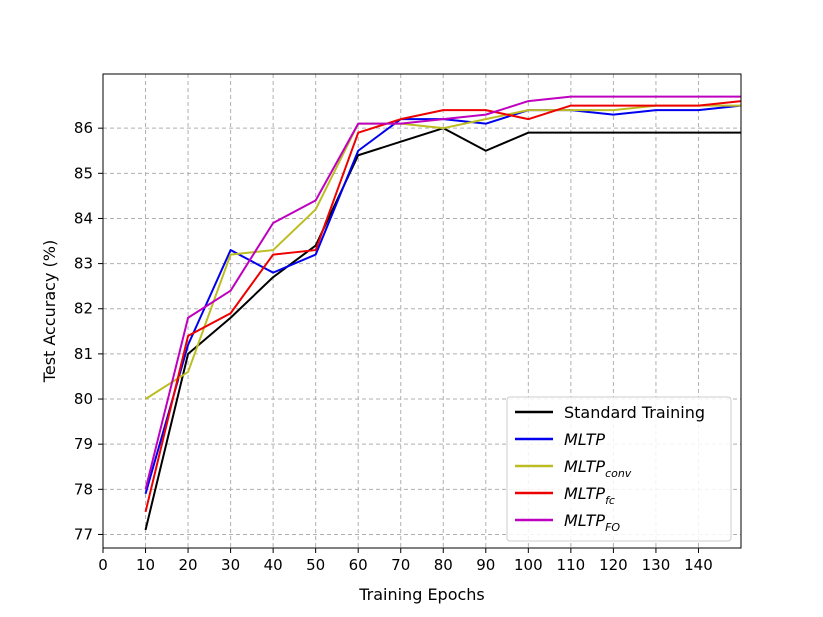  Describe the element at coordinates (83, 354) in the screenshot. I see `y-tick-label: 81` at that location.